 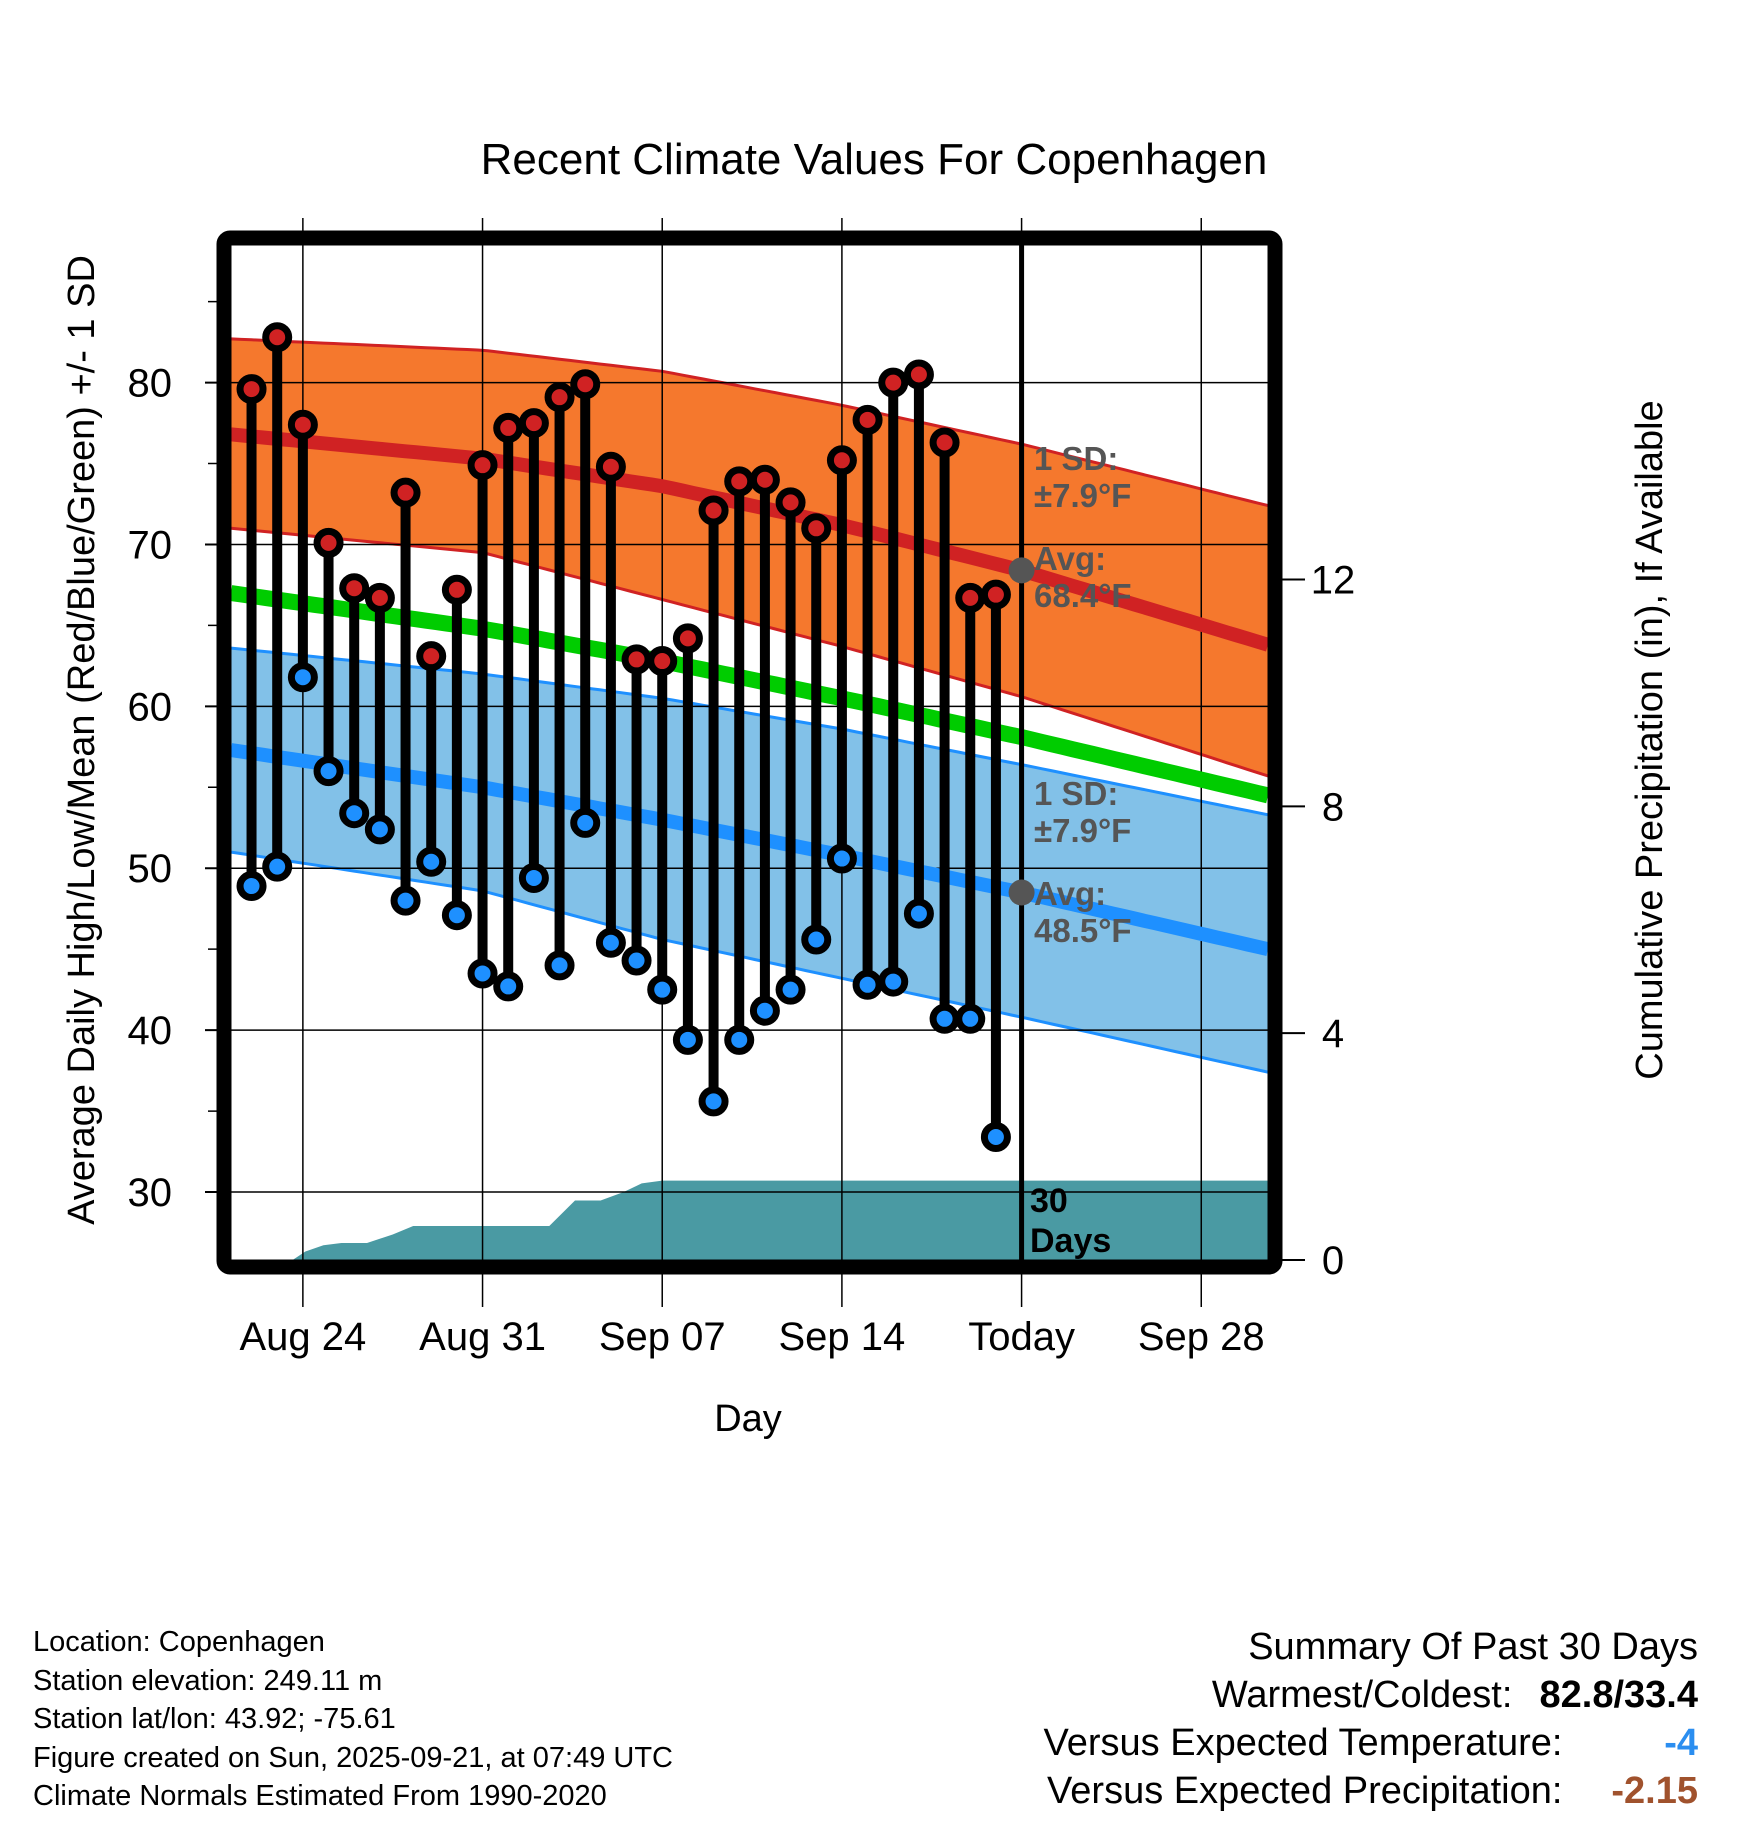 I want to click on warm-cold-label: Warmest/Coldest:, so click(x=1362, y=1695).